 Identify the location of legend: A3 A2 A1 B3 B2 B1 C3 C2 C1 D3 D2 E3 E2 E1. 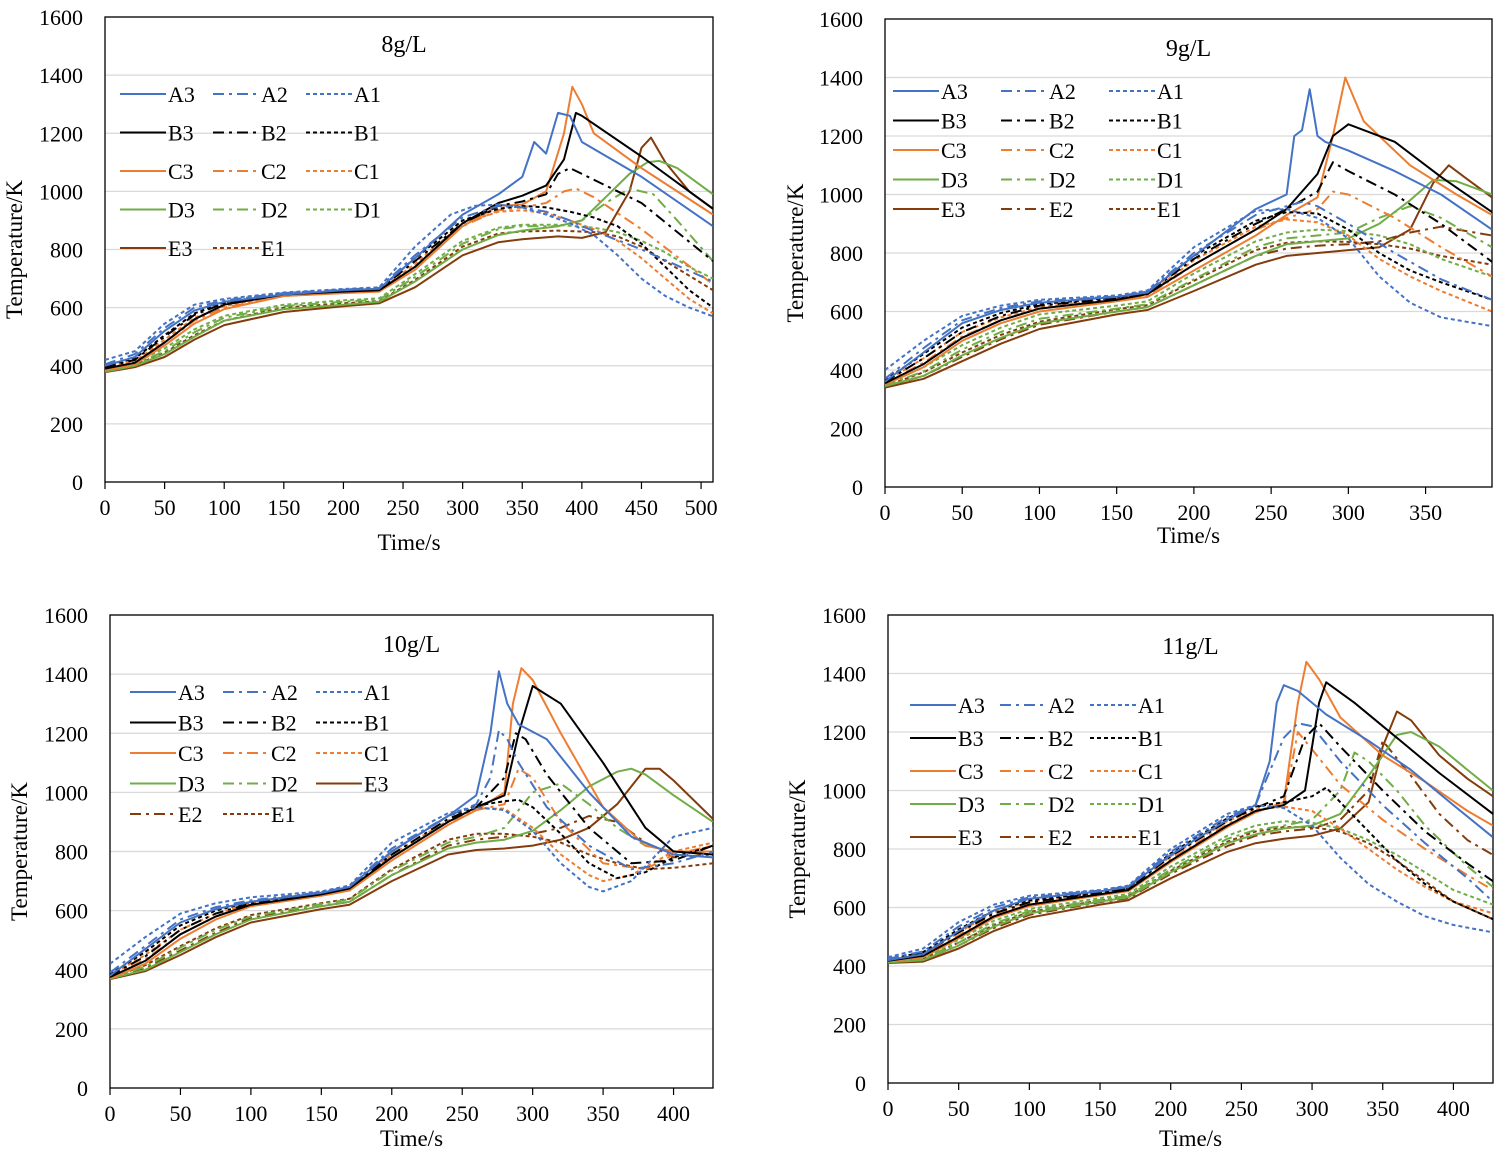
(260, 753).